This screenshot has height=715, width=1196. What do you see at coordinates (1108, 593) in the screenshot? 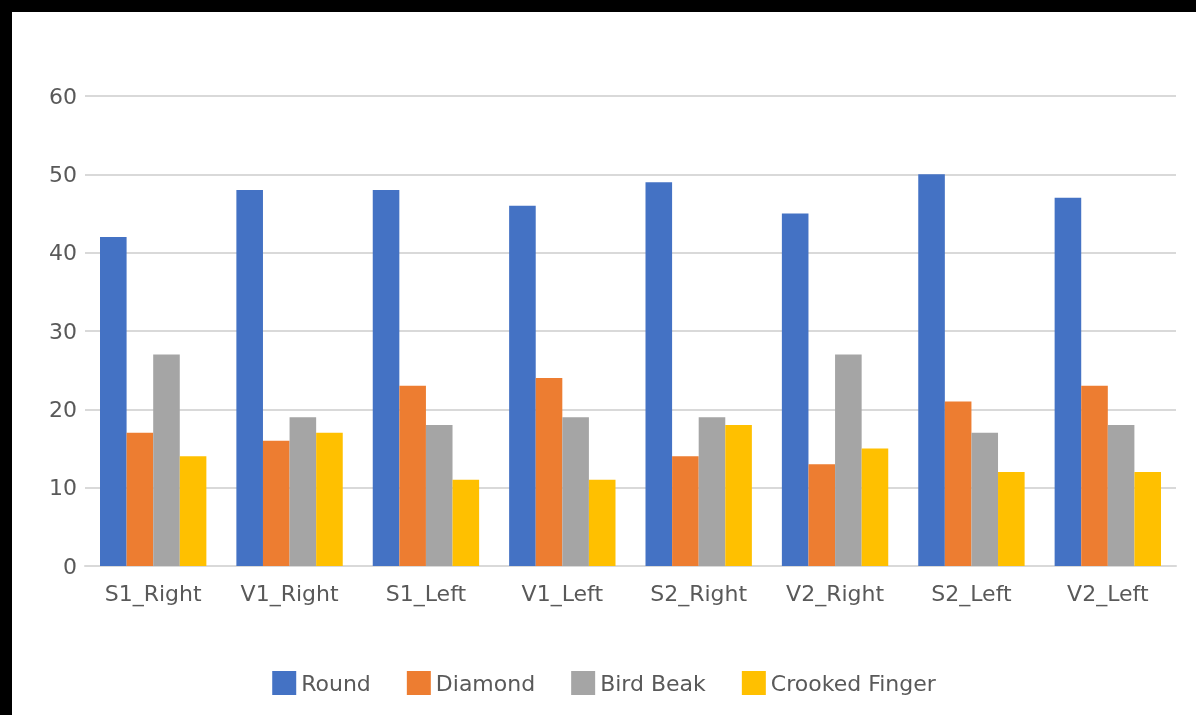
I see `x-tick-label: V2_Left` at bounding box center [1108, 593].